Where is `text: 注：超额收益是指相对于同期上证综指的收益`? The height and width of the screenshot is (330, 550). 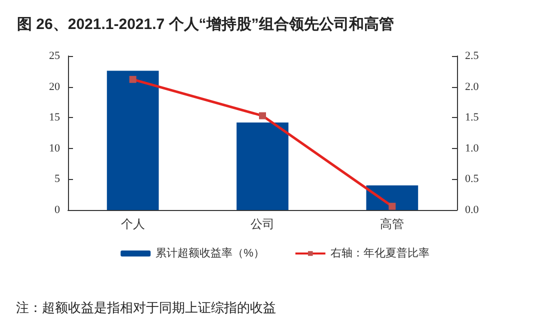
text: 注：超额收益是指相对于同期上证综指的收益 is located at coordinates (146, 307).